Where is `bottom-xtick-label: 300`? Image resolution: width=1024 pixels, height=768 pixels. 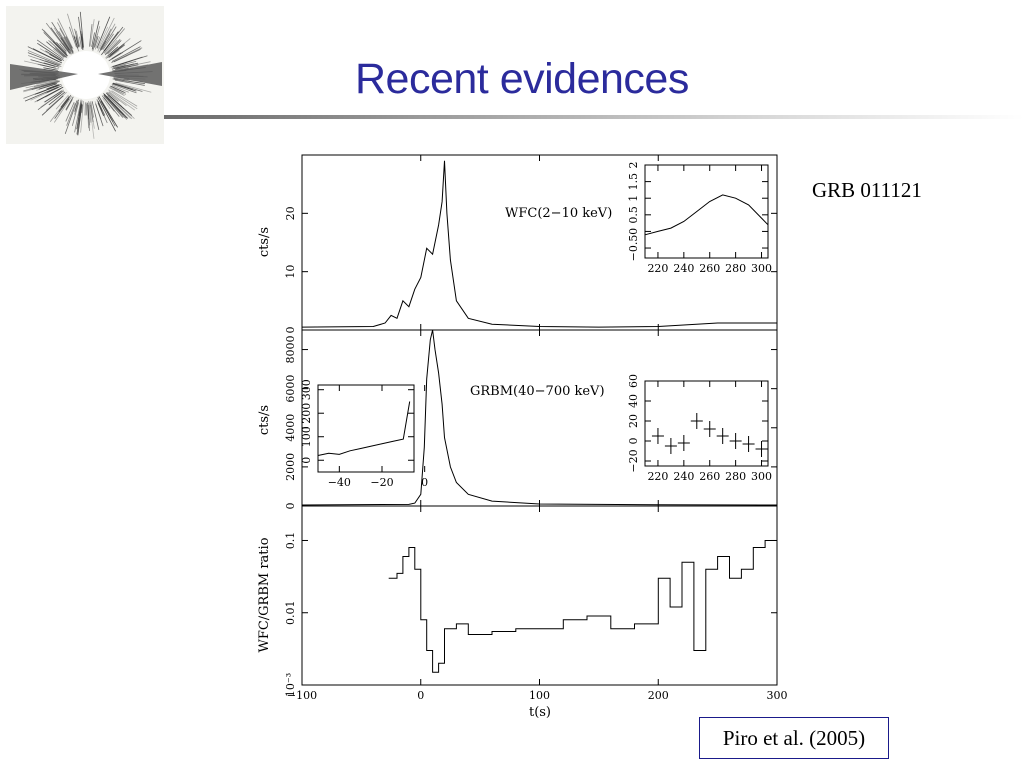 bottom-xtick-label: 300 is located at coordinates (777, 695).